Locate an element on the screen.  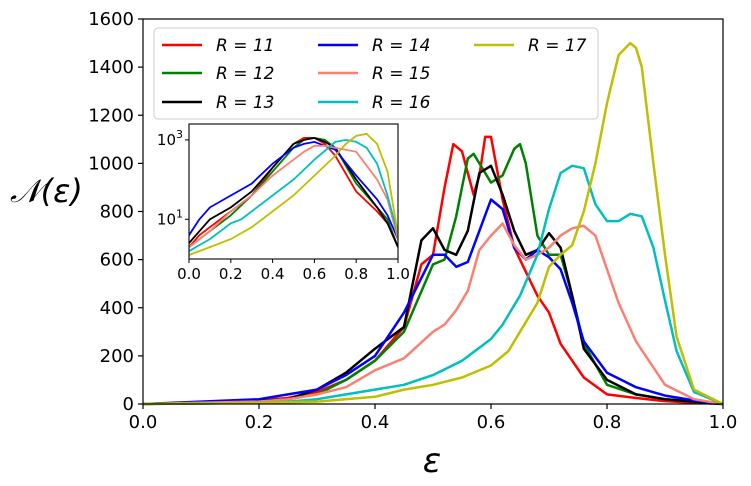
legend-entry-label: R = 11 is located at coordinates (245, 46).